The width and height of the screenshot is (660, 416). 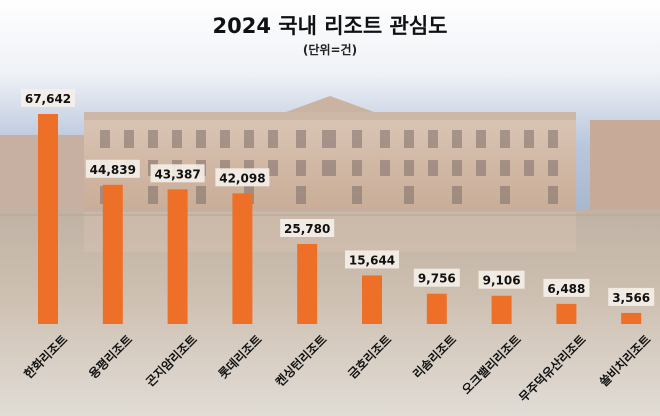 What do you see at coordinates (435, 357) in the screenshot?
I see `category-label-6: 리솜리조트` at bounding box center [435, 357].